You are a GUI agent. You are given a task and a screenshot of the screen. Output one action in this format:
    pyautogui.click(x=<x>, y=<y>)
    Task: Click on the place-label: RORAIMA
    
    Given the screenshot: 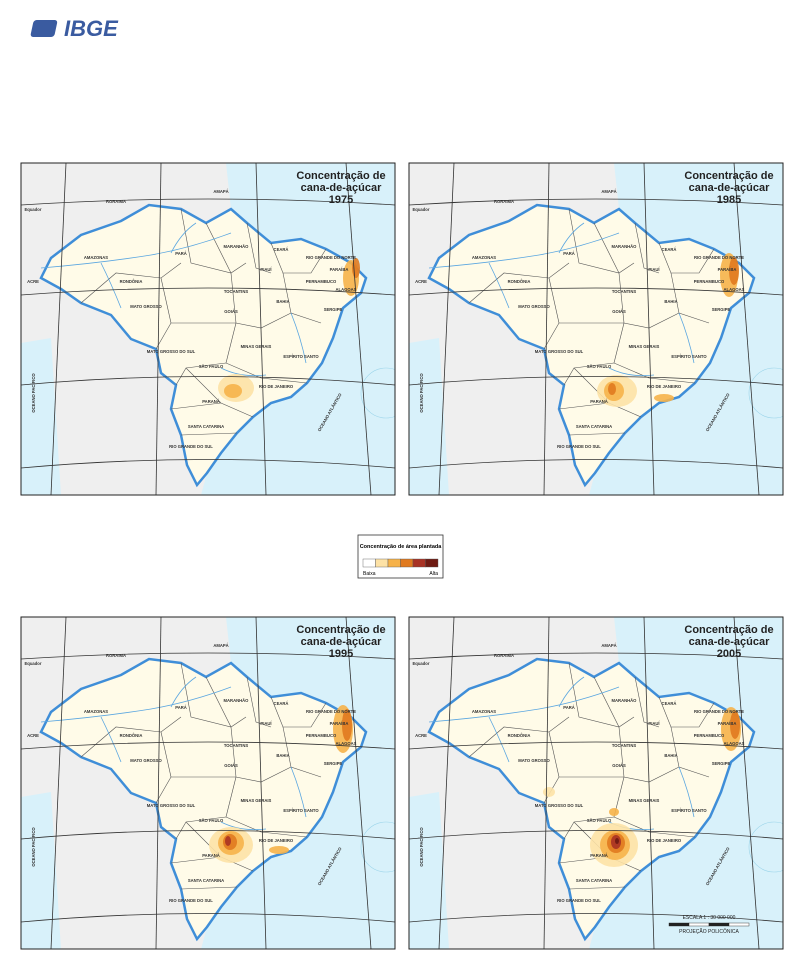 What is the action you would take?
    pyautogui.click(x=504, y=201)
    